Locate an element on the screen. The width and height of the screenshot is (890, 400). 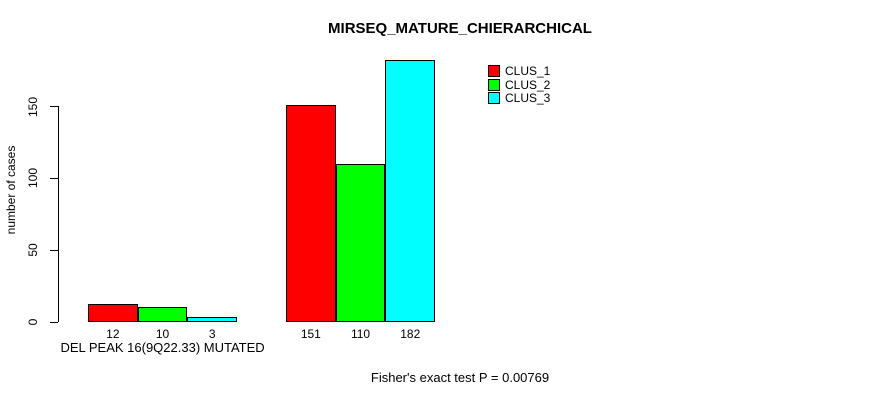
bar-clus_3-group2 is located at coordinates (410, 191).